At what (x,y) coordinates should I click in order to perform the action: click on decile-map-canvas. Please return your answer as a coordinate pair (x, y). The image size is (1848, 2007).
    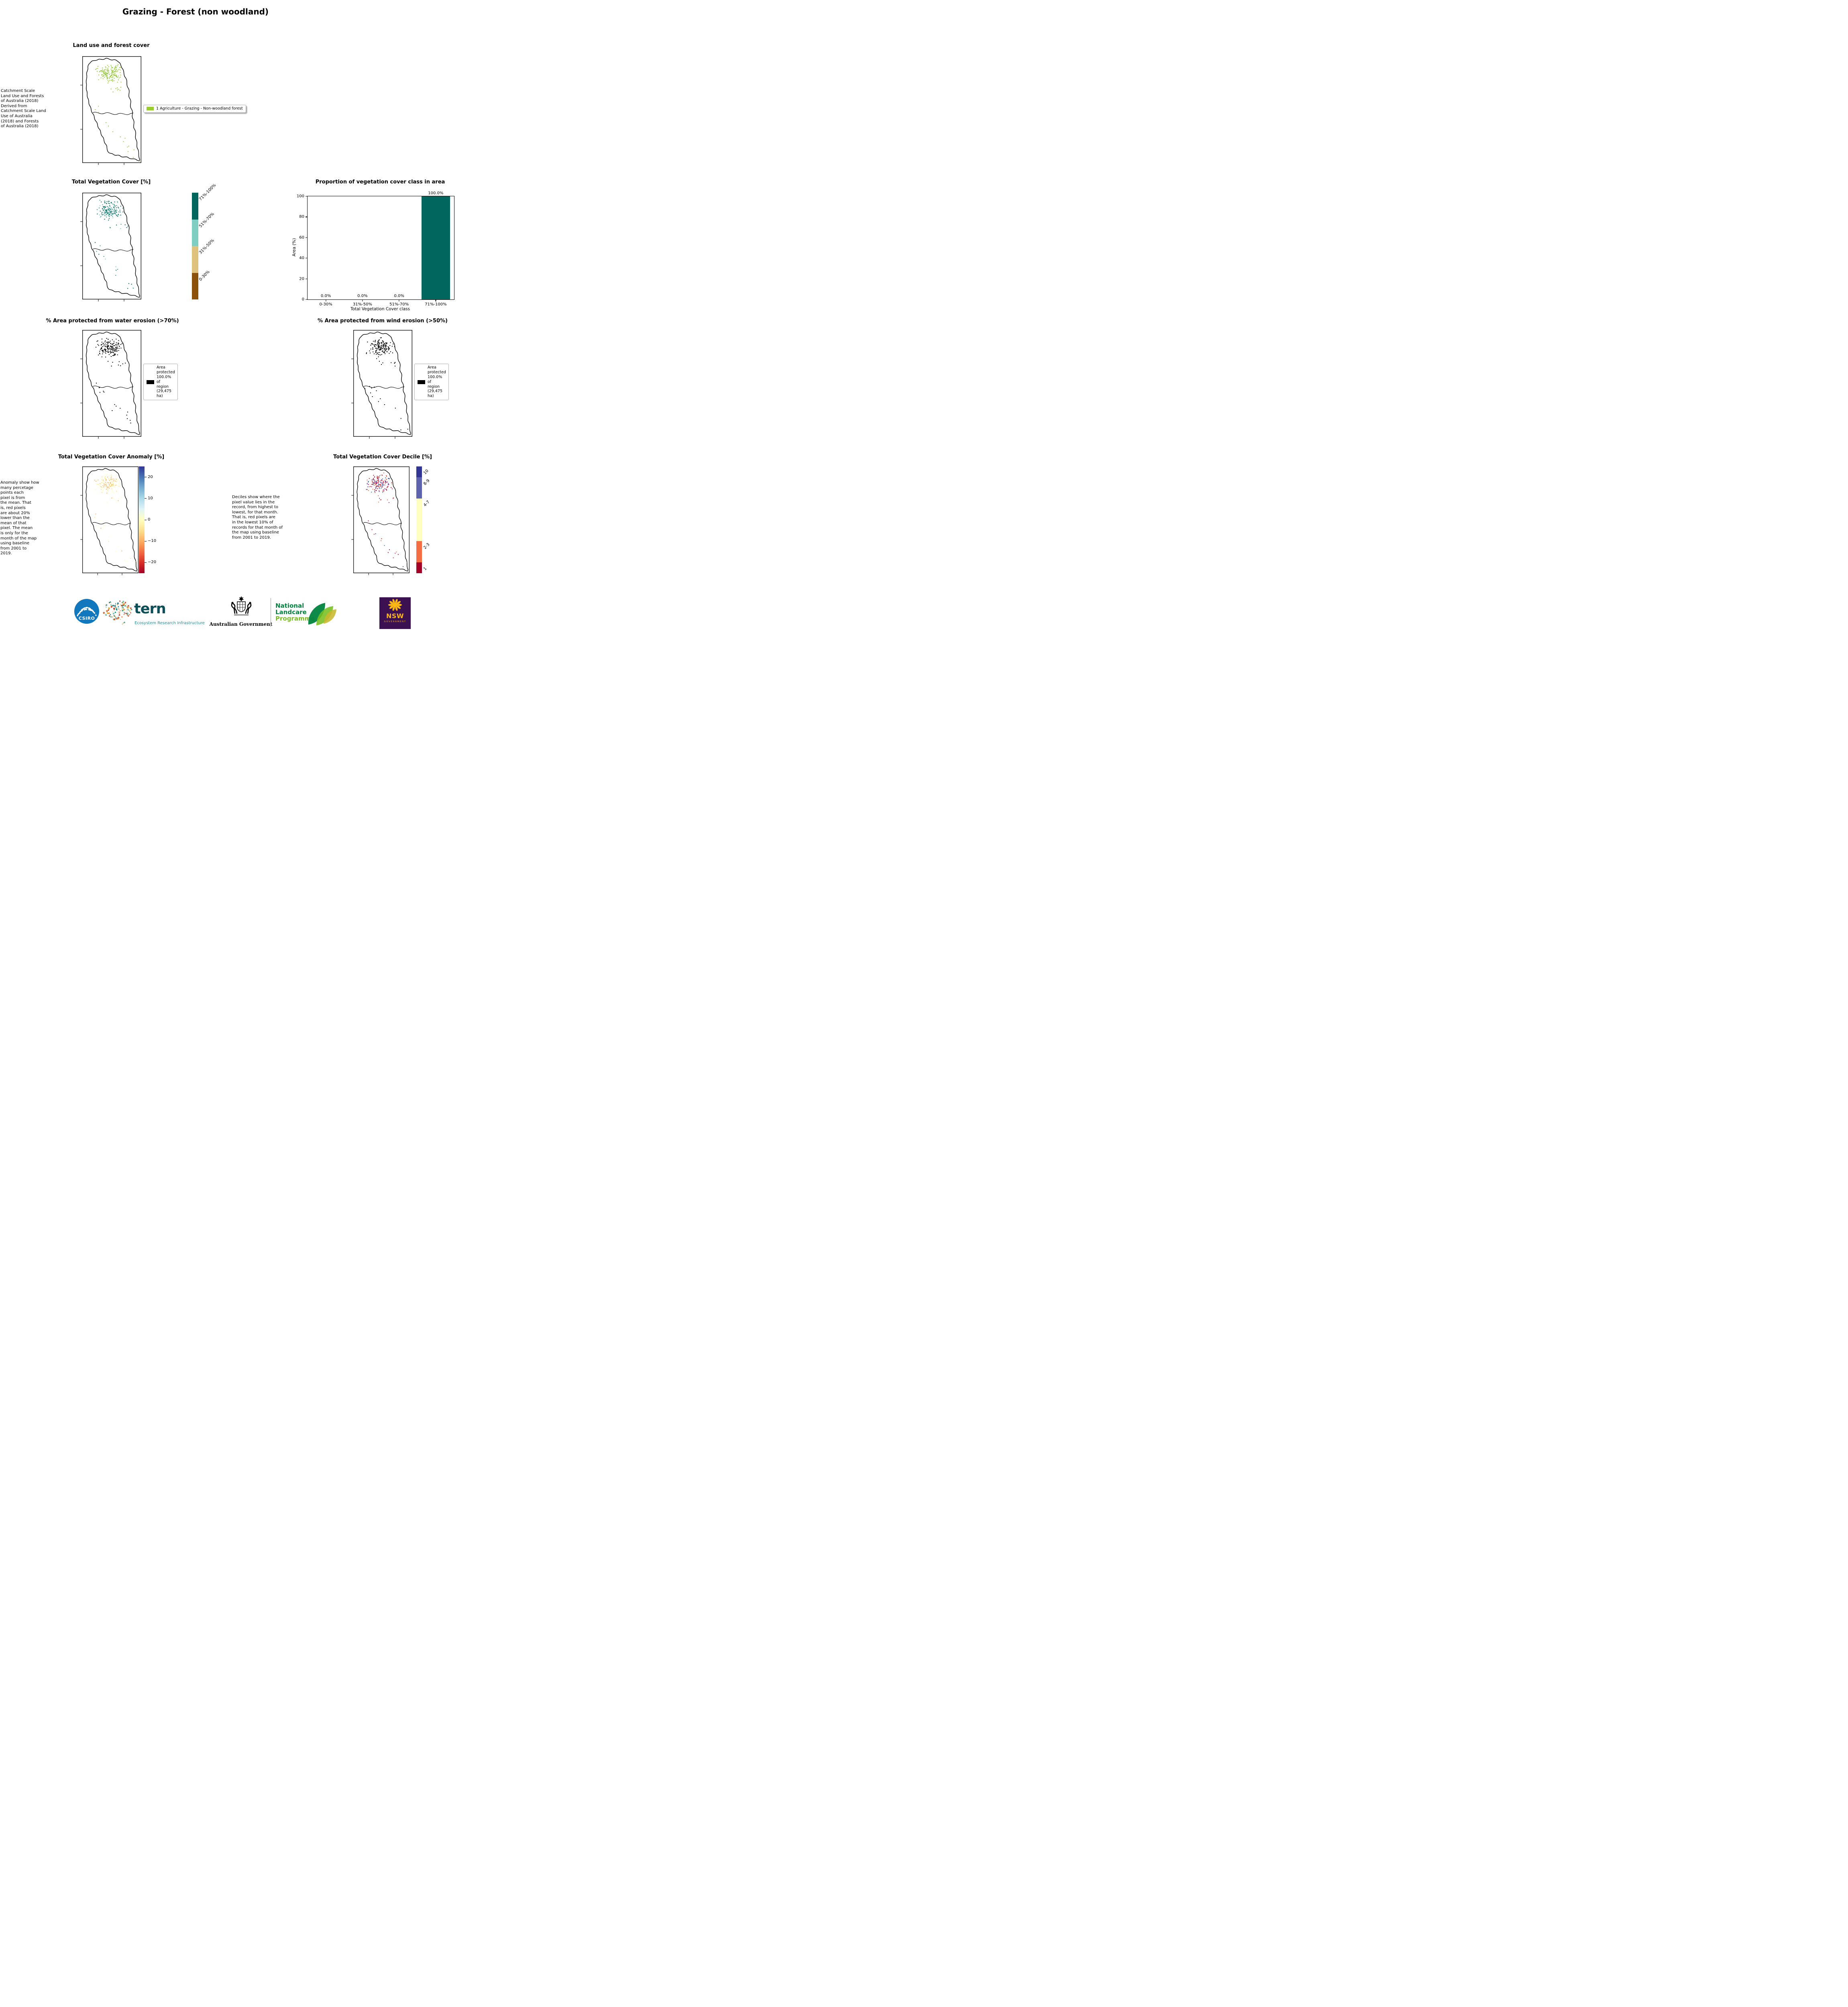
    Looking at the image, I should click on (380, 520).